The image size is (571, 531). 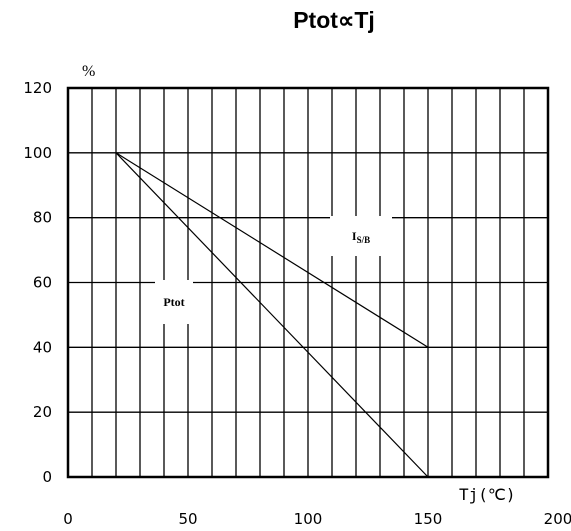 What do you see at coordinates (37, 153) in the screenshot?
I see `y-tick-label: 100` at bounding box center [37, 153].